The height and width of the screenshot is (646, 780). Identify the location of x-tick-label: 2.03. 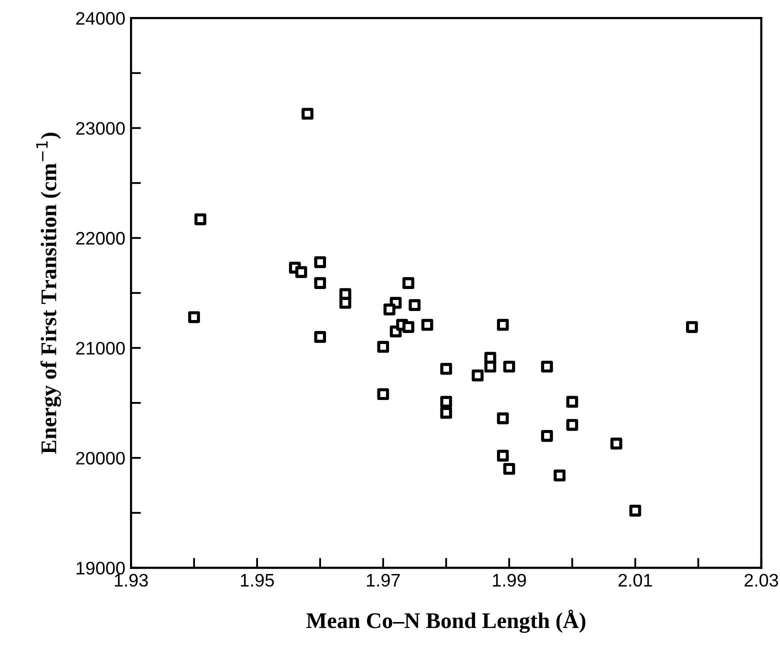
(761, 580).